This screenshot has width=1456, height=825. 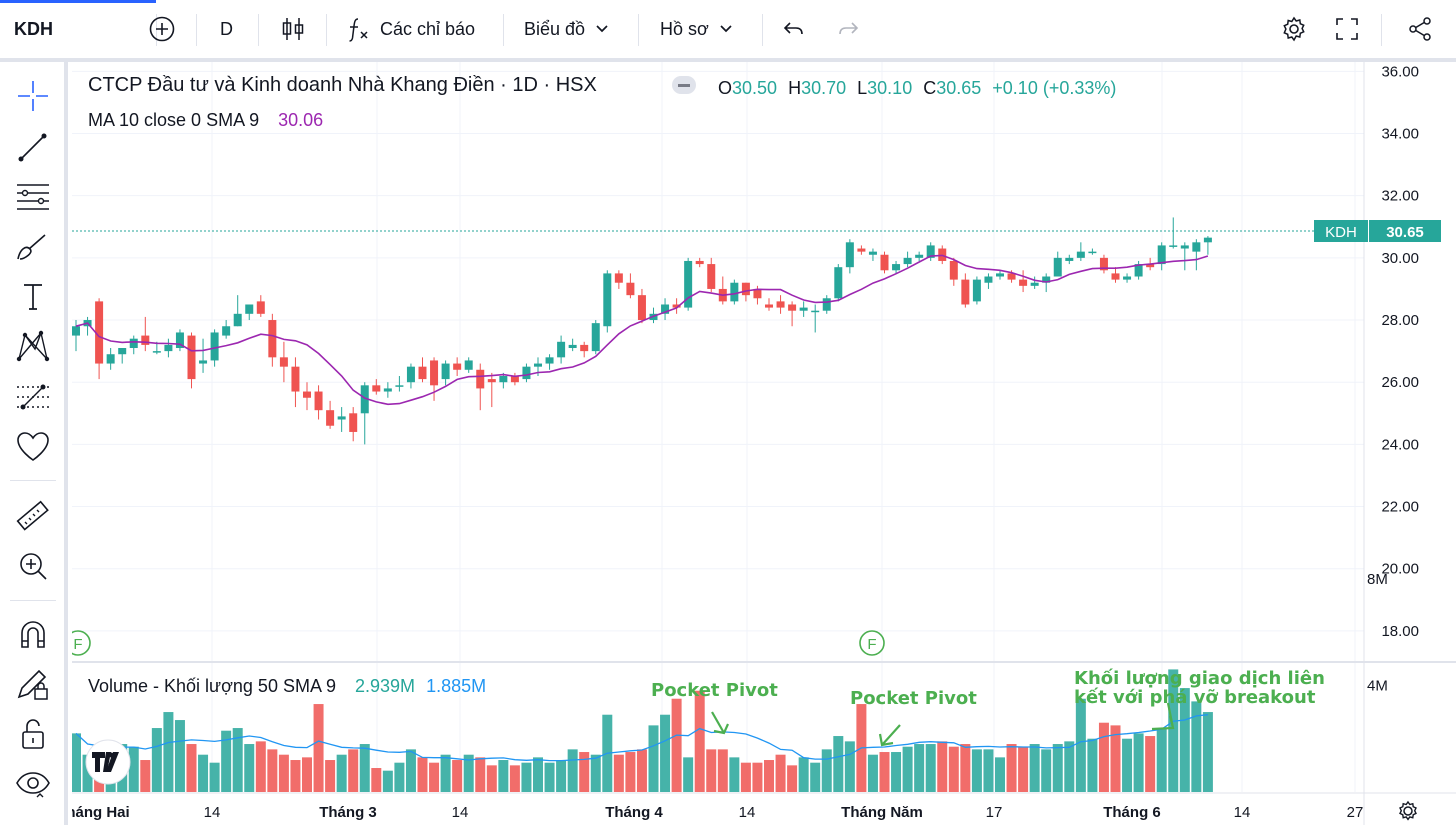 I want to click on interval-button: D, so click(x=226, y=28).